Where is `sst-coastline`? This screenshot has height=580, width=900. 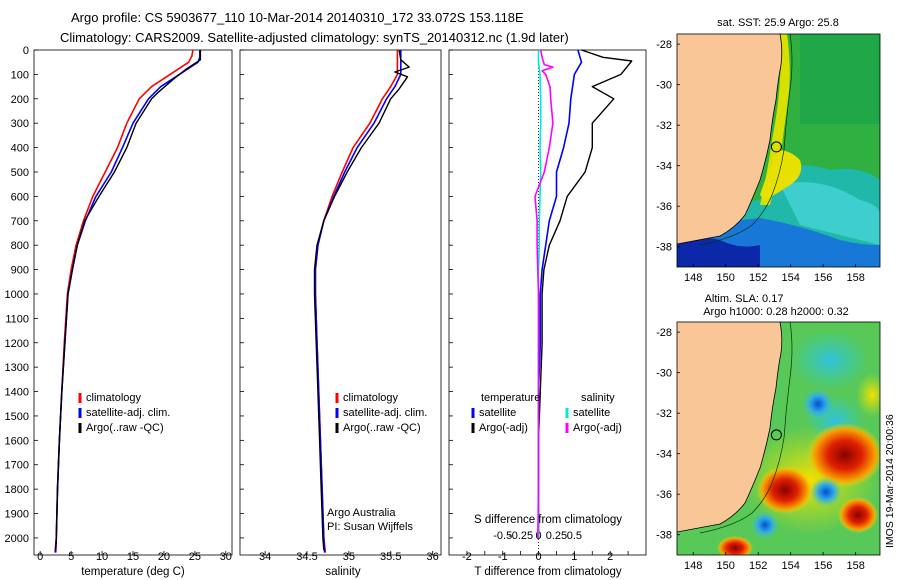 sst-coastline is located at coordinates (730, 139).